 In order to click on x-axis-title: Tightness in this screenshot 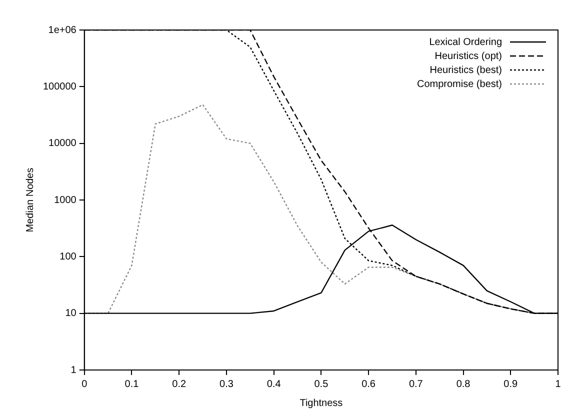, I will do `click(321, 403)`.